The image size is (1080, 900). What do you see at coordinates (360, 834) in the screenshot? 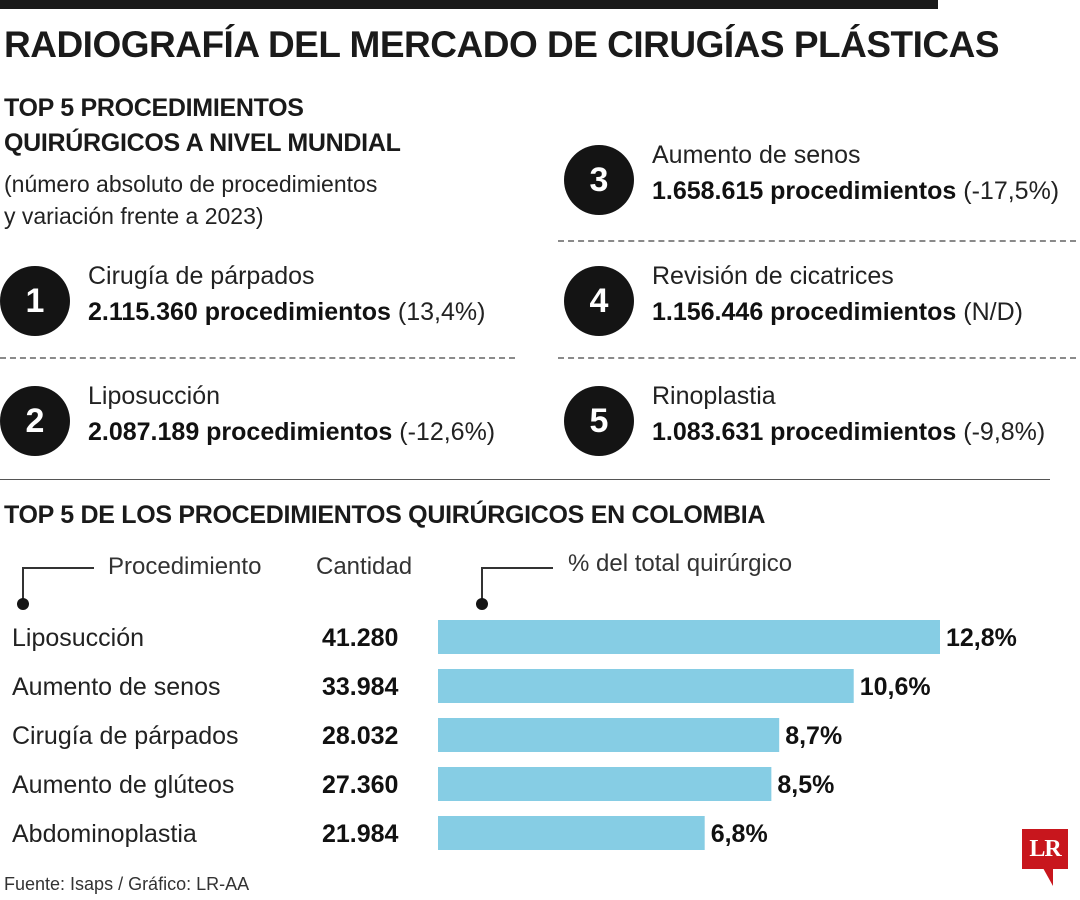
I see `quantity-label: 21.984` at bounding box center [360, 834].